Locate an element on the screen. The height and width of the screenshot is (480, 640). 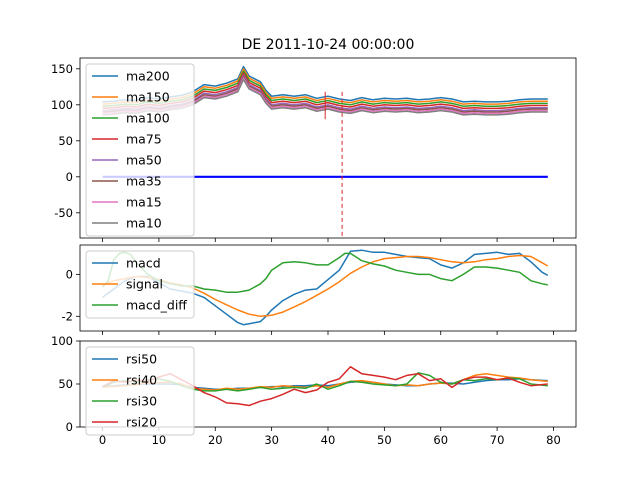
legend-label-rsi30: rsi30 is located at coordinates (141, 401).